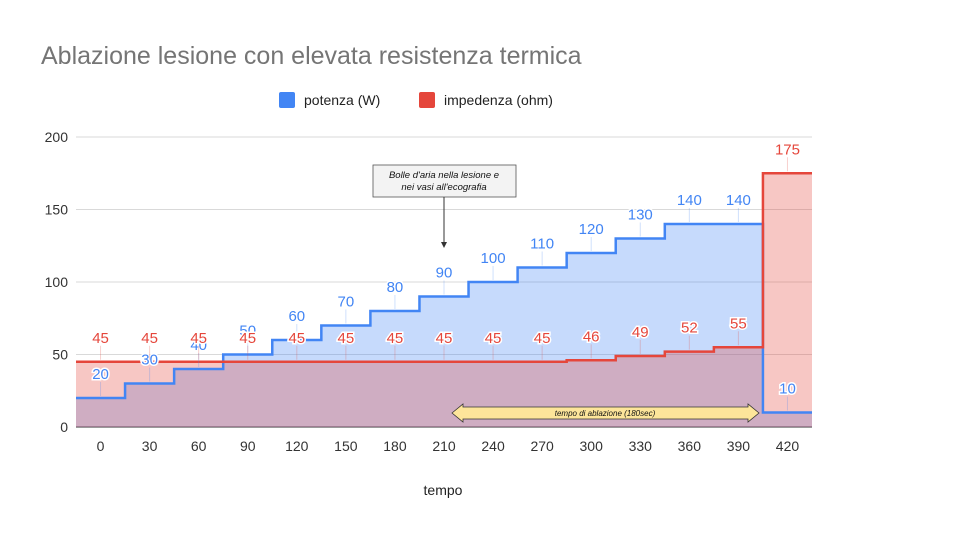 This screenshot has width=960, height=540. What do you see at coordinates (198, 345) in the screenshot?
I see `data-label: 40` at bounding box center [198, 345].